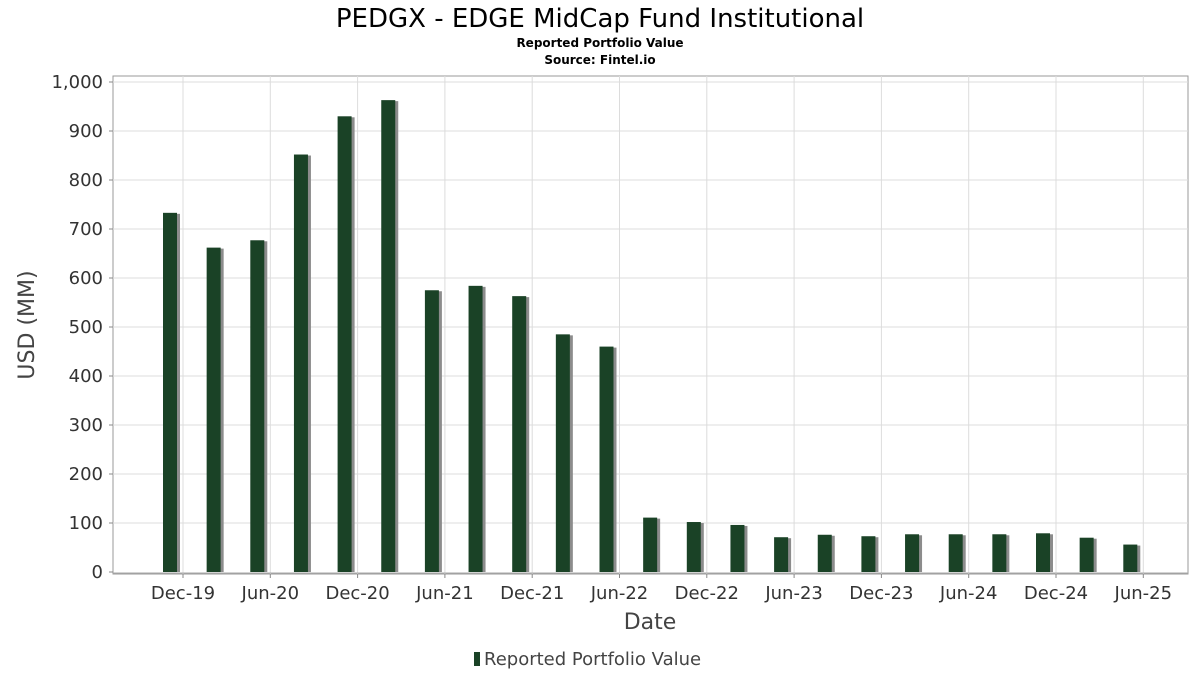 This screenshot has width=1200, height=675. Describe the element at coordinates (968, 593) in the screenshot. I see `x-tick-label: Jun-24` at that location.